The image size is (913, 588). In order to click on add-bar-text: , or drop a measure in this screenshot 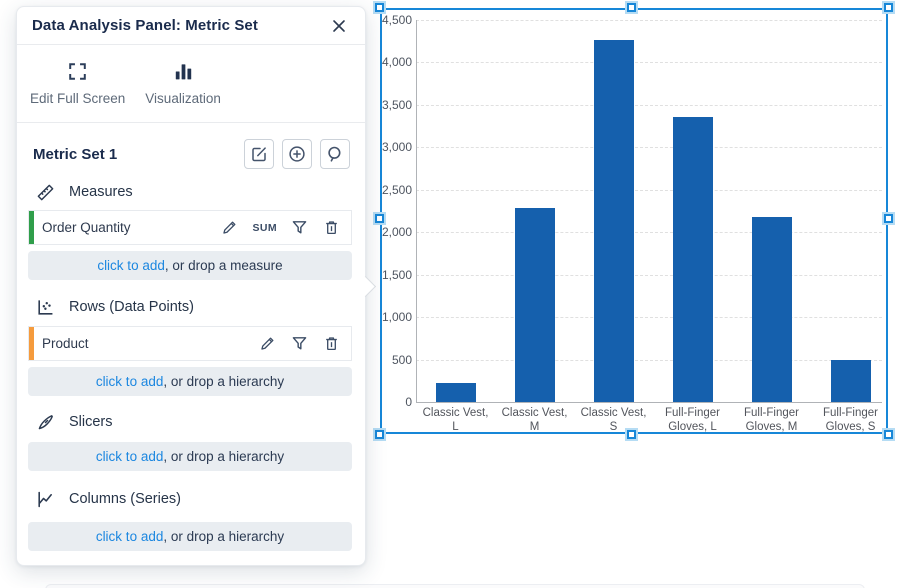, I will do `click(223, 265)`.